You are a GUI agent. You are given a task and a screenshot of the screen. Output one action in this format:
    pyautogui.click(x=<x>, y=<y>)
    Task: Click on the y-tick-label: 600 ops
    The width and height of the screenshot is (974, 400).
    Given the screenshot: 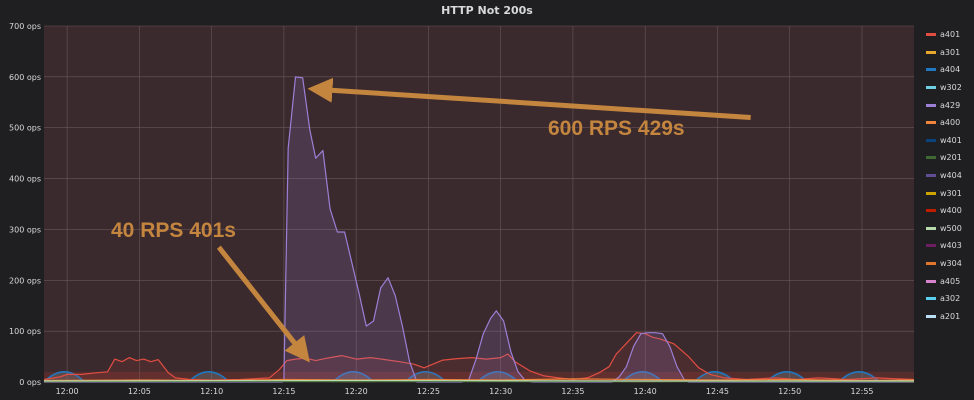 What is the action you would take?
    pyautogui.click(x=25, y=77)
    